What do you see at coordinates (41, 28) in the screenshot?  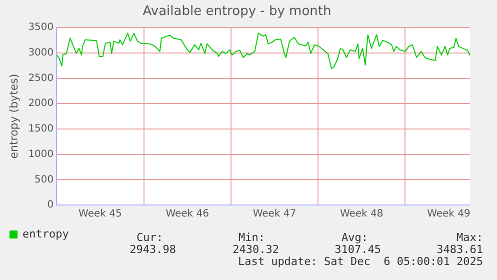 I see `y-tick-label: 3500` at bounding box center [41, 28].